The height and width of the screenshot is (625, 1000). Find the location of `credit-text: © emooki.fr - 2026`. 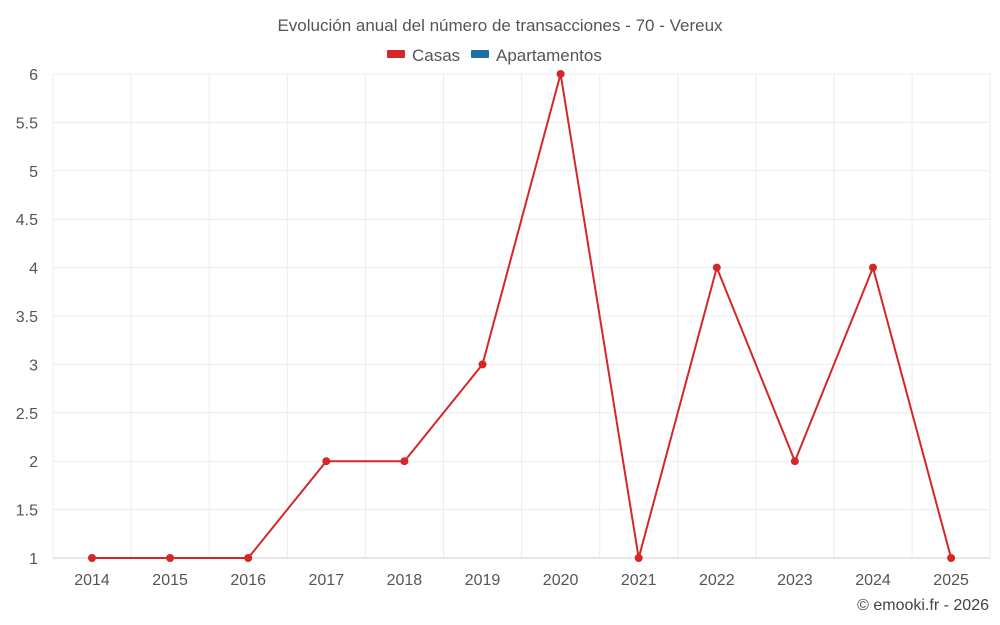

credit-text: © emooki.fr - 2026 is located at coordinates (923, 605).